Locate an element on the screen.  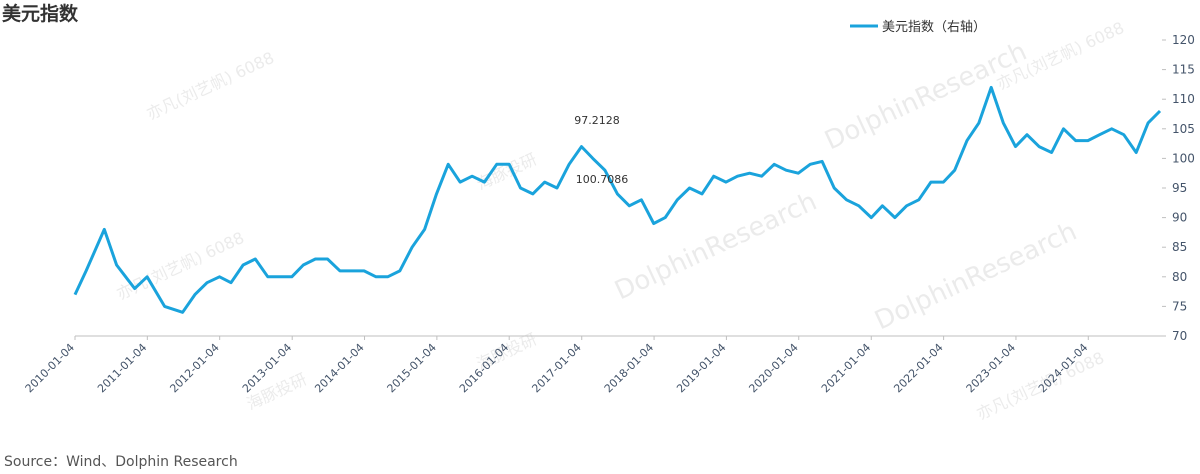
source: Source：Wind、Dolphin Research is located at coordinates (121, 462).